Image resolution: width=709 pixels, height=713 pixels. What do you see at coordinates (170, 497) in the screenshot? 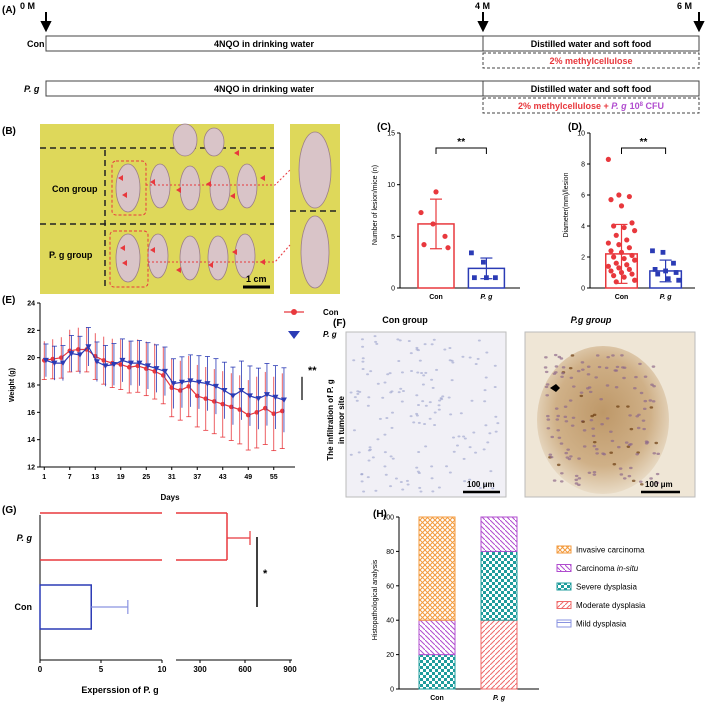
I see `e-xlabel: Days` at bounding box center [170, 497].